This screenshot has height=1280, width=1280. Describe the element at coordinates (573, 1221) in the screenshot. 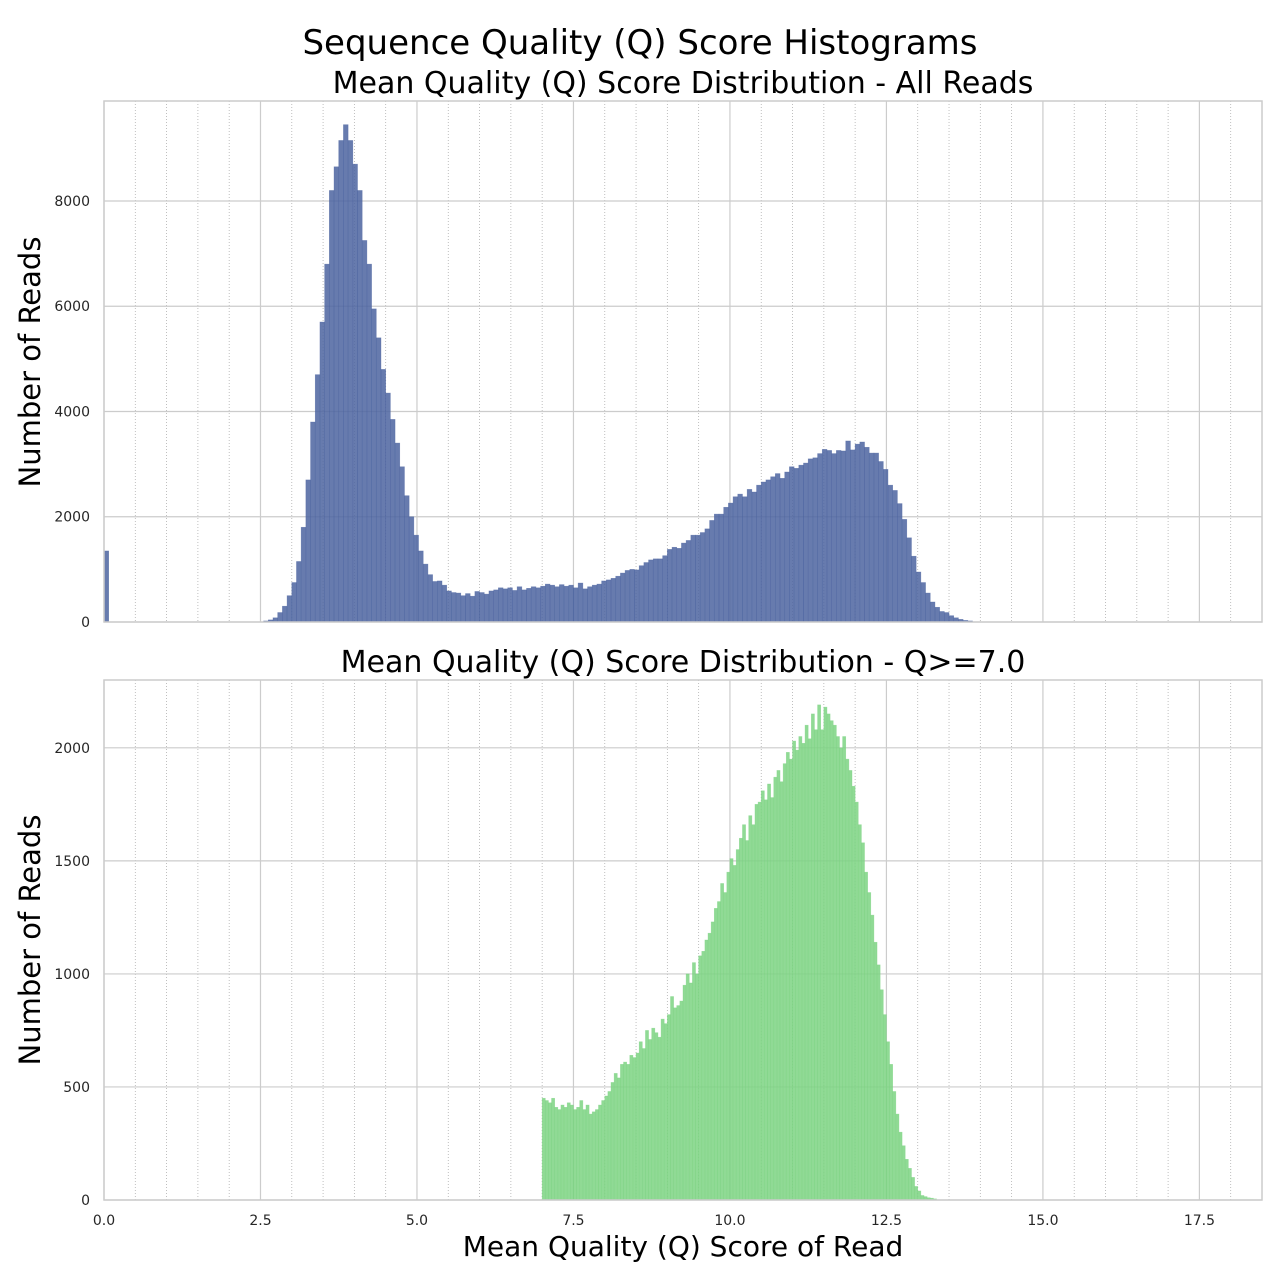

I see `x-tick-label: 7.5` at that location.